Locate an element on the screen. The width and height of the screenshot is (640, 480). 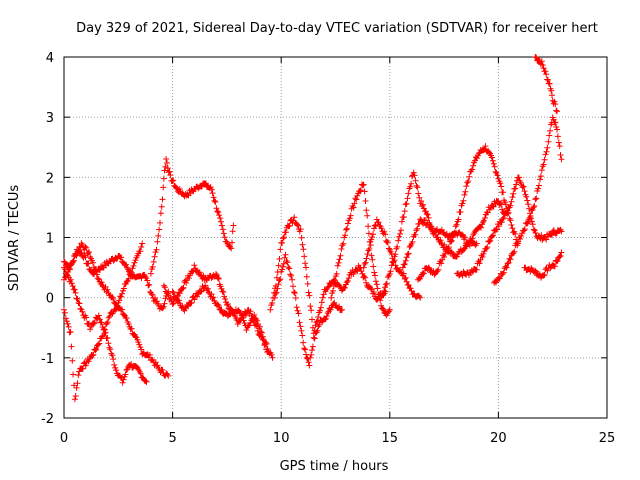
x-tick-label: 25 is located at coordinates (607, 438).